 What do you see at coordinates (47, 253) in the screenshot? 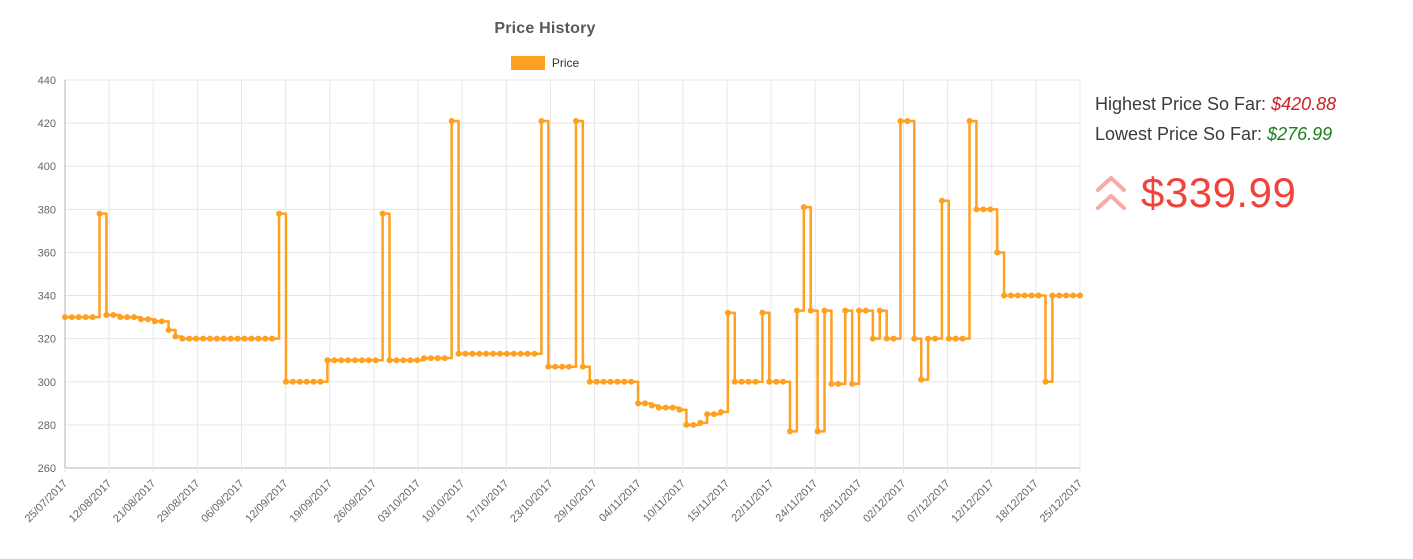
I see `svg-text: 360` at bounding box center [47, 253].